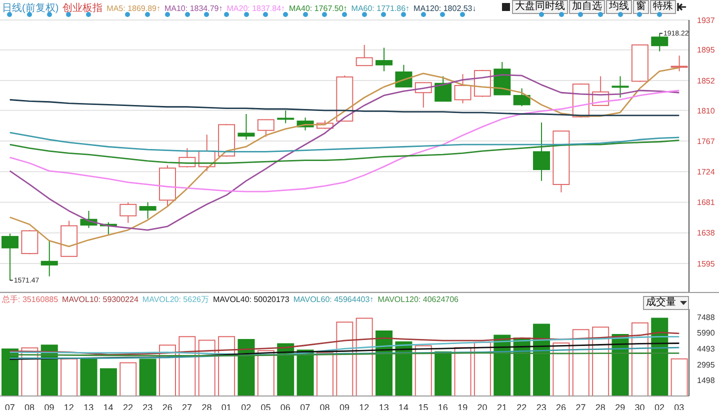 This screenshot has width=719, height=412. Describe the element at coordinates (82, 8) in the screenshot. I see `chart-subtitle: 创业板指` at that location.